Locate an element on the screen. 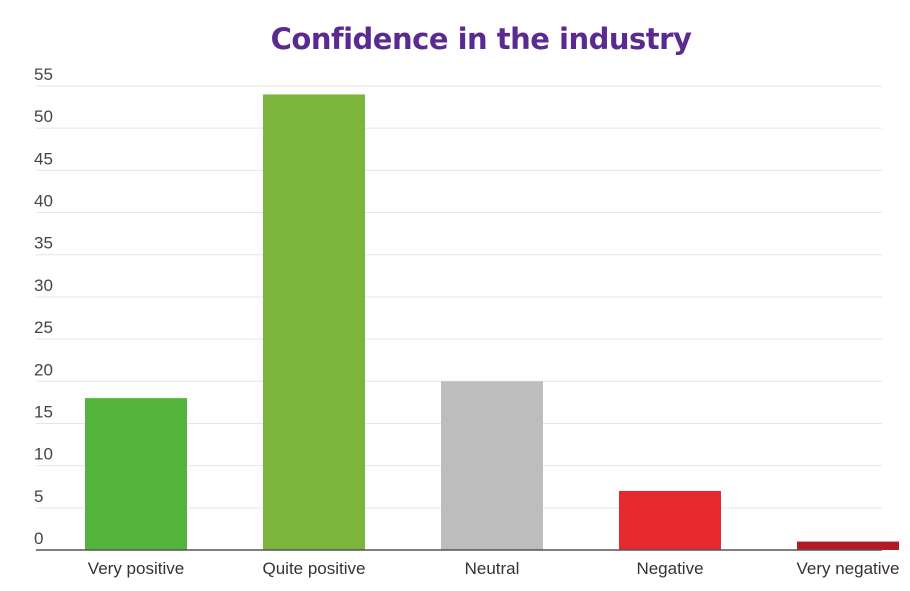  y-tick-label-0: 0 is located at coordinates (38, 538).